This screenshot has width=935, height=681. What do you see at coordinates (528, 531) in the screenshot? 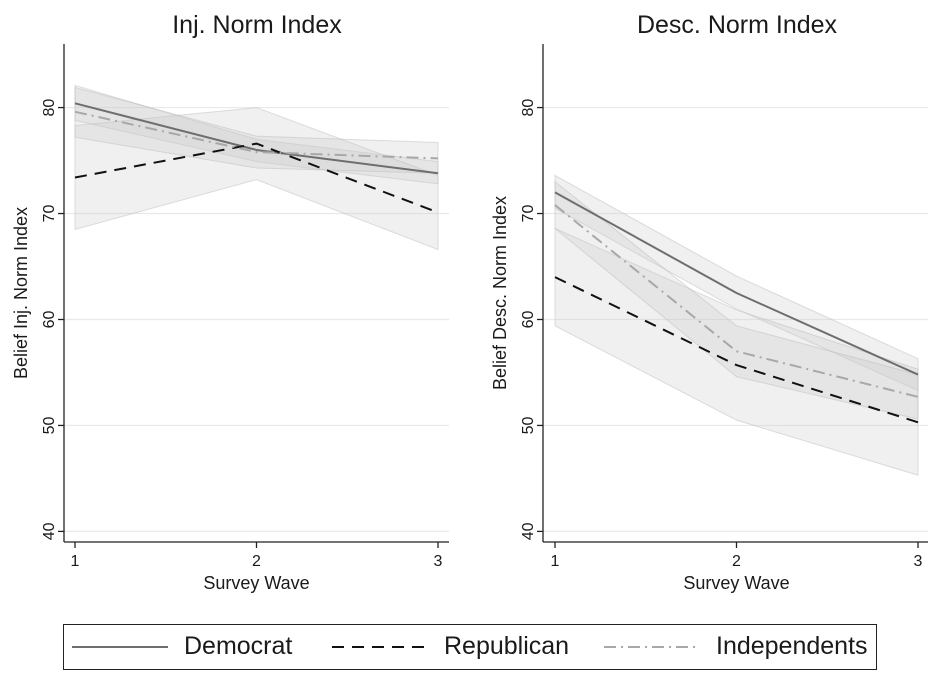
I see `panel-2-ytick-label-40: 40` at bounding box center [528, 531].